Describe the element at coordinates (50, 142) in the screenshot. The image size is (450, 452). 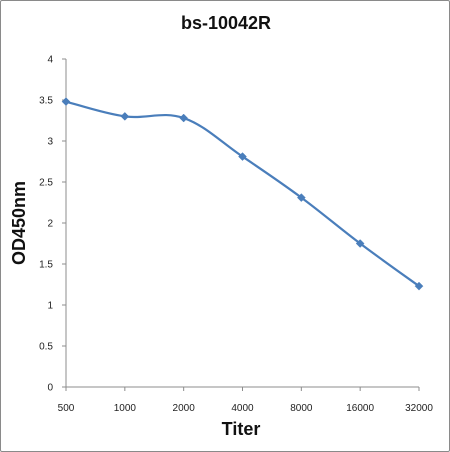
I see `y-tick-label: 3` at that location.